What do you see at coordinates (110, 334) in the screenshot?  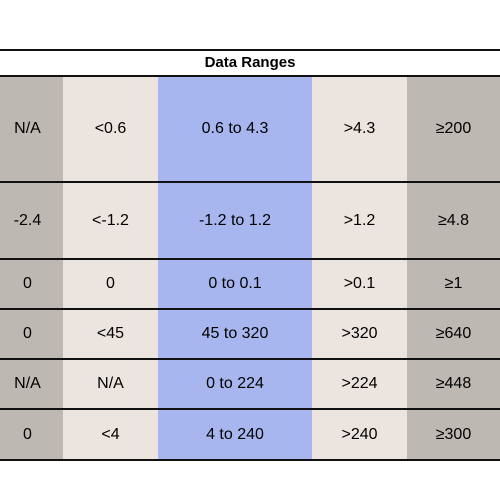 I see `table-cell: <45` at bounding box center [110, 334].